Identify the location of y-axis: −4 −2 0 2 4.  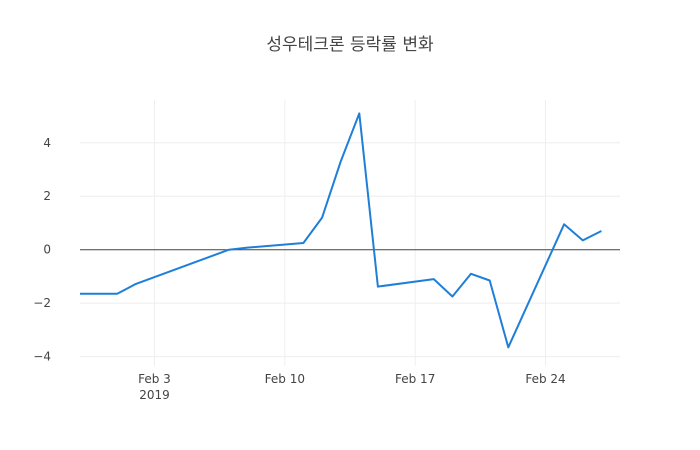
(42, 250).